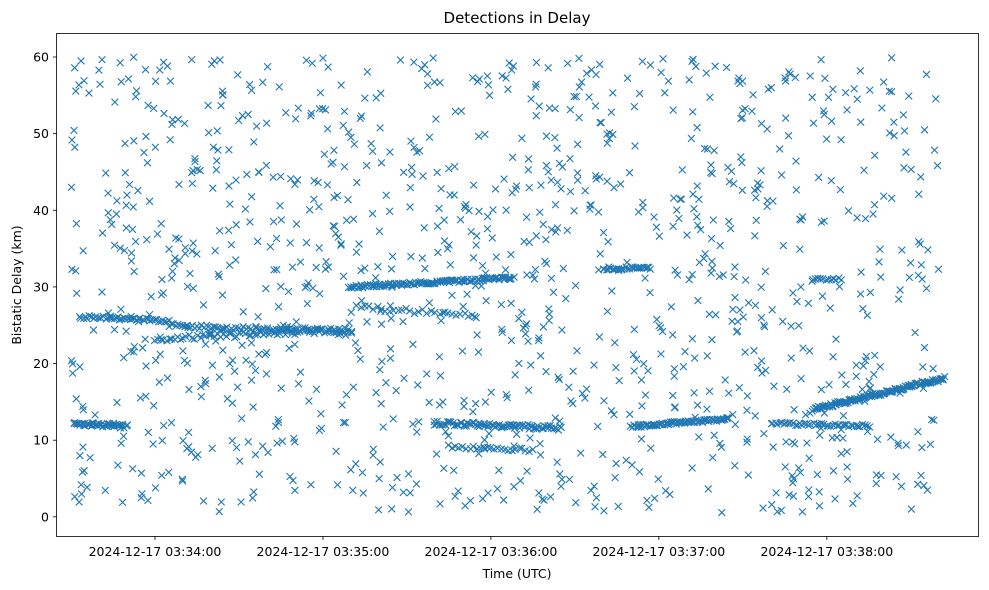  I want to click on y-axis-label: Bistatic Delay (km), so click(16, 284).